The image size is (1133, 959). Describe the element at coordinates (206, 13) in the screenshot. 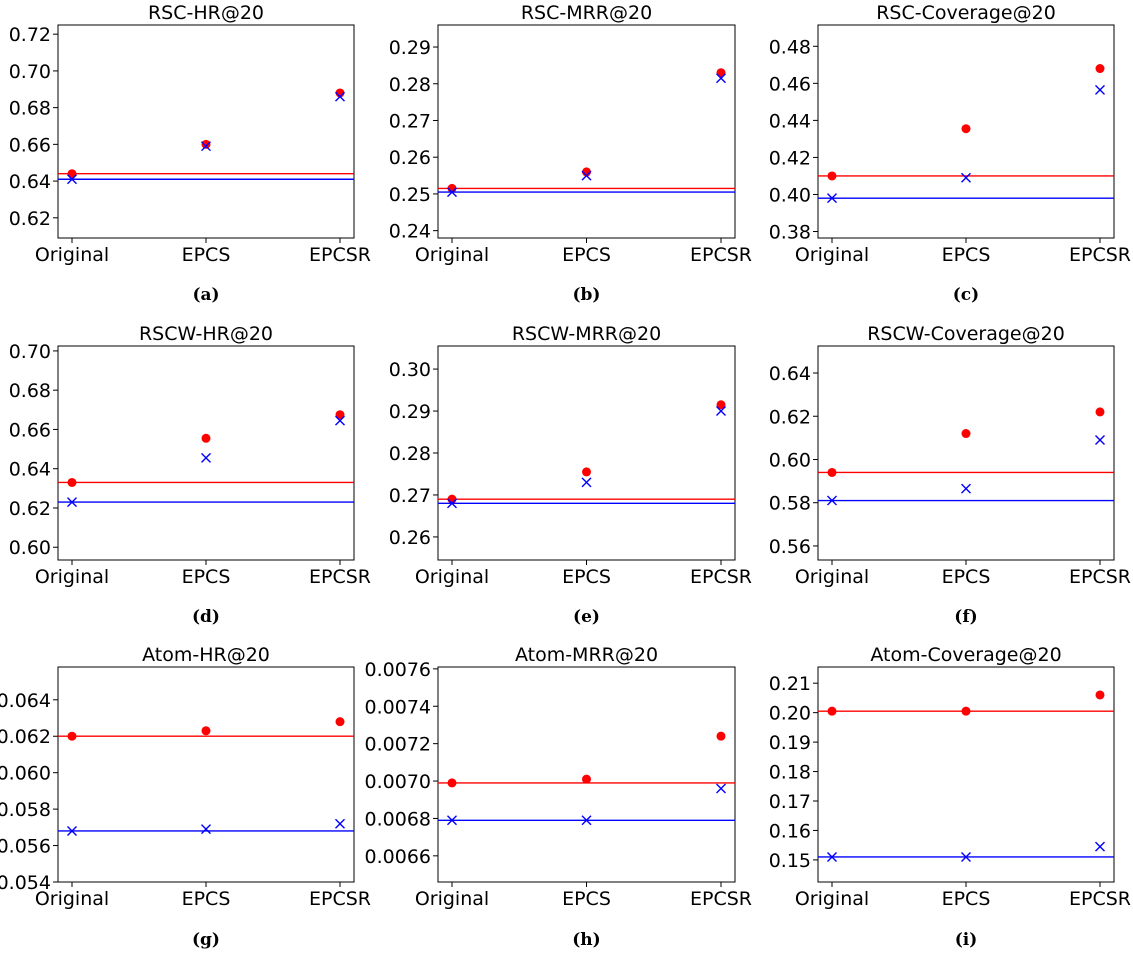

I see `chart-title: RSC-HR@20` at that location.